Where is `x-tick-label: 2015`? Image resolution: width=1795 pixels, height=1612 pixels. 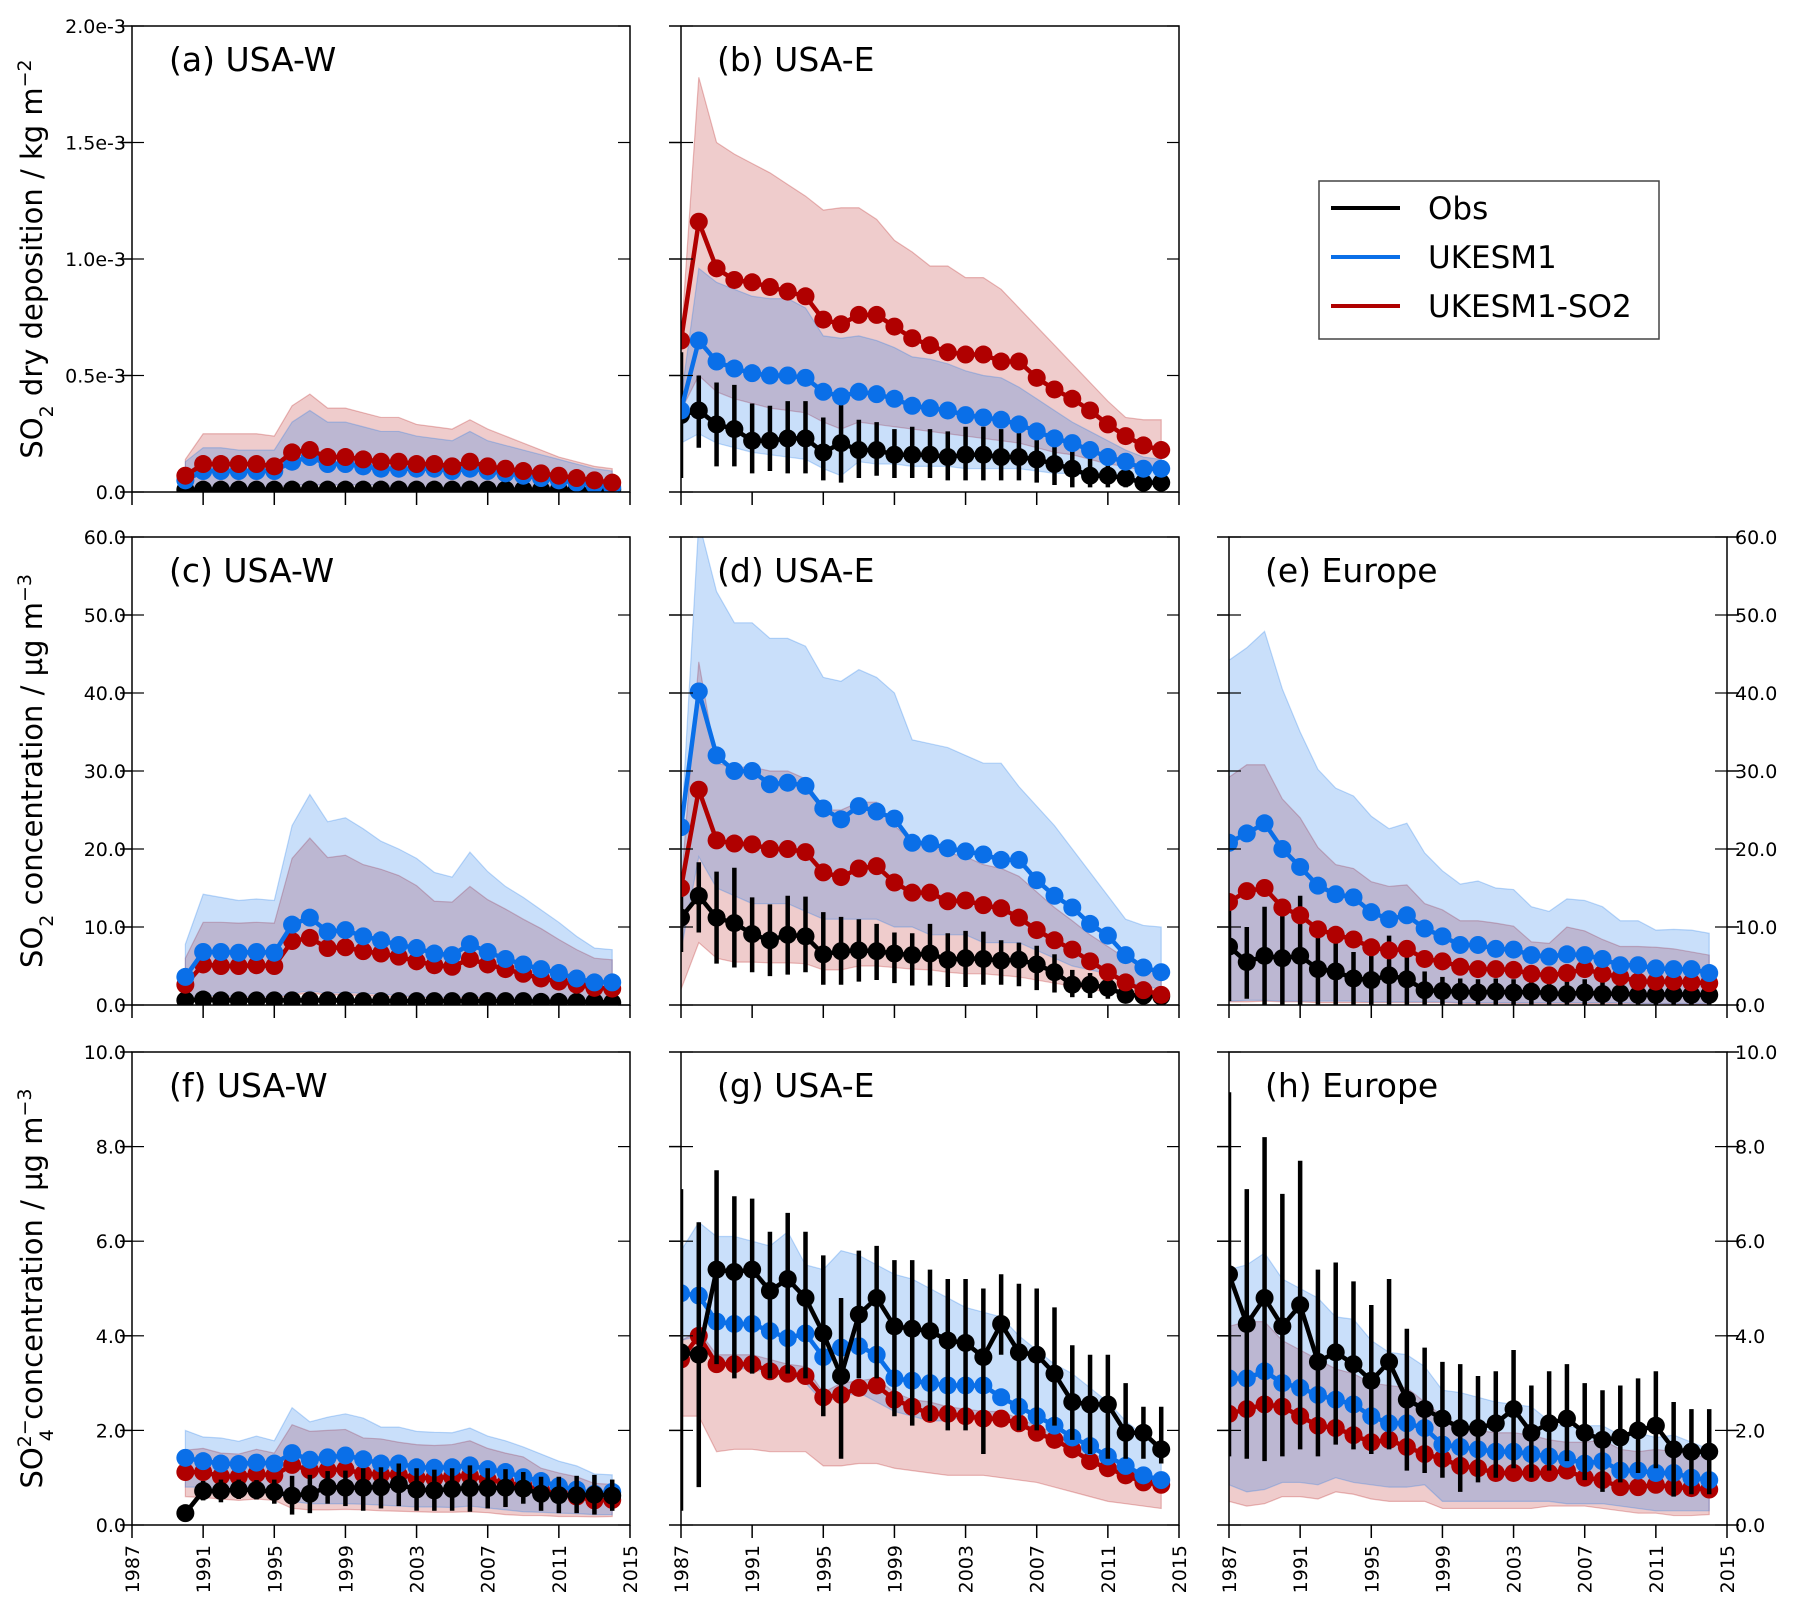
x-tick-label: 2015 is located at coordinates (1728, 1569).